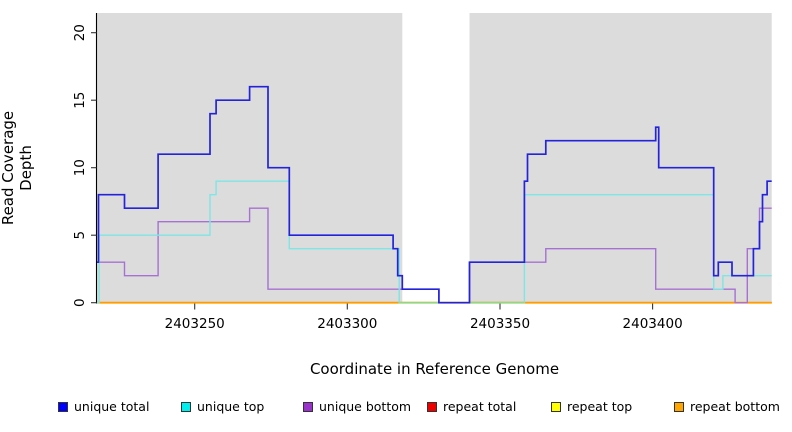 Image resolution: width=792 pixels, height=432 pixels. What do you see at coordinates (231, 406) in the screenshot?
I see `legend-label: unique top` at bounding box center [231, 406].